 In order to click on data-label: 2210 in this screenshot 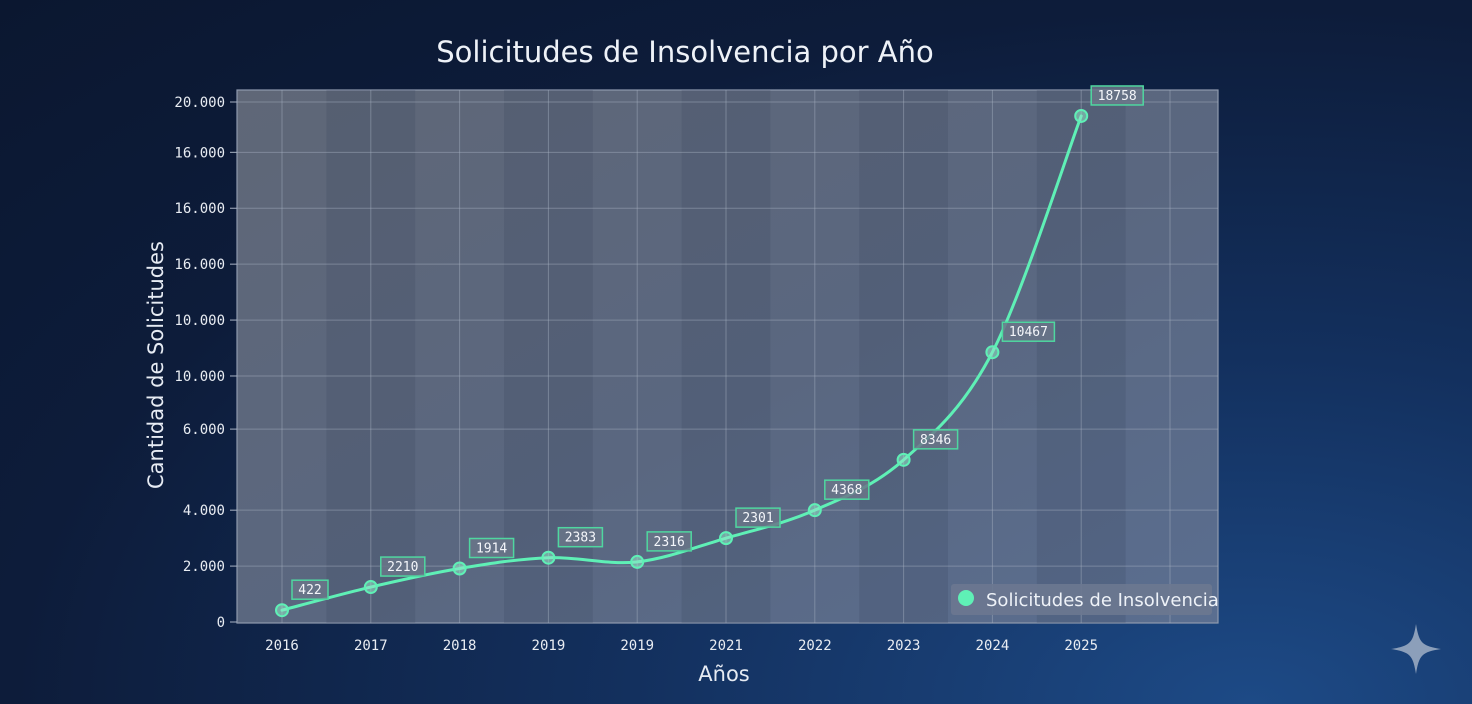, I will do `click(402, 567)`.